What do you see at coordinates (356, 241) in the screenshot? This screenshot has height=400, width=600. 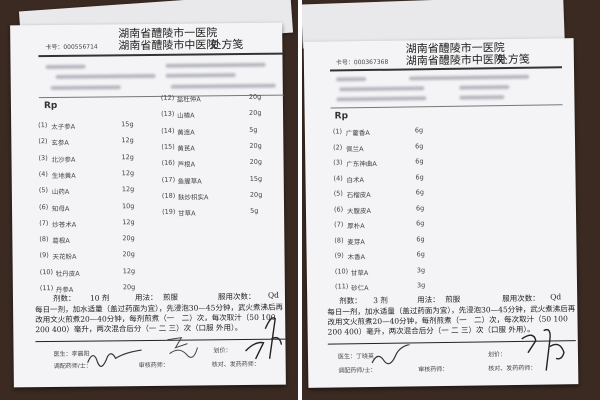 I see `herb-name: 麦芽A` at bounding box center [356, 241].